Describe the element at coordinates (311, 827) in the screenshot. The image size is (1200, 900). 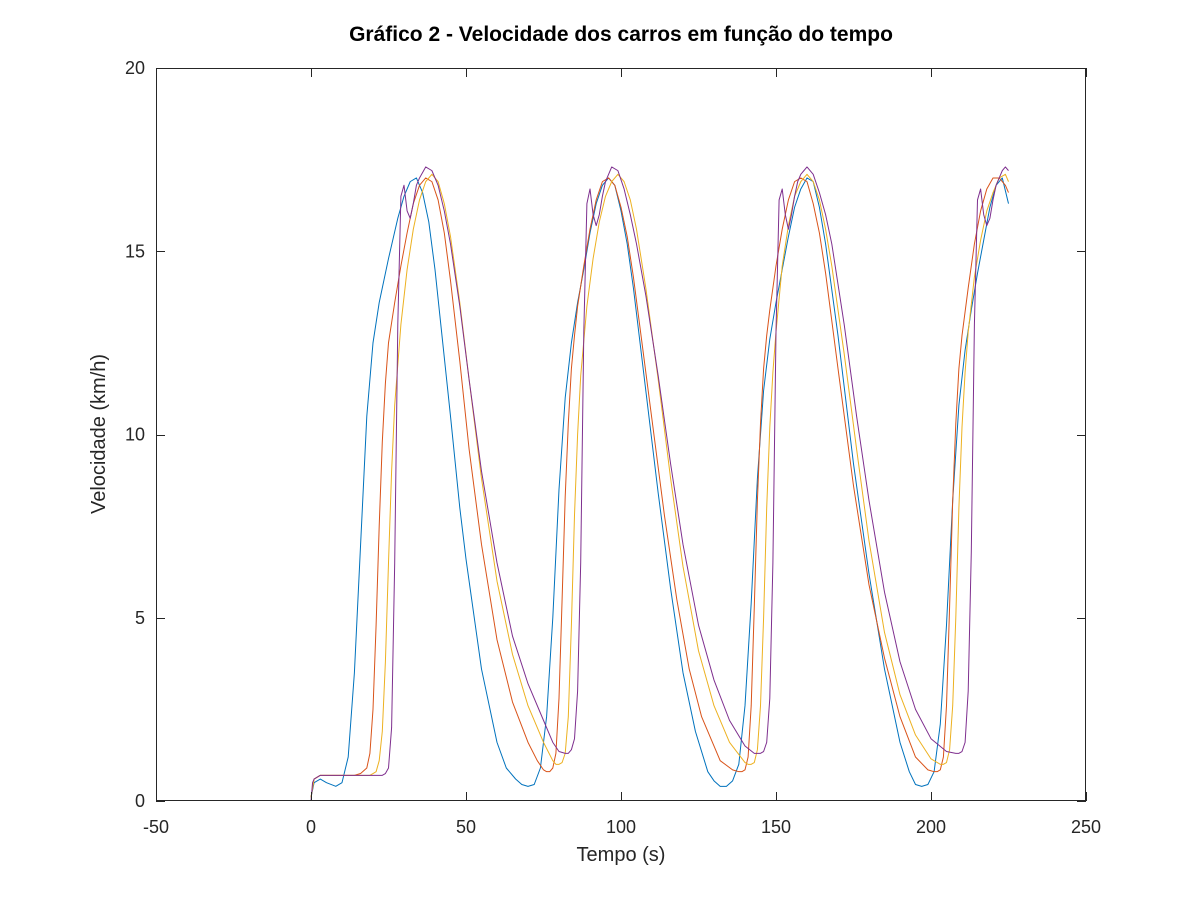
I see `x-tick-label: 0` at that location.